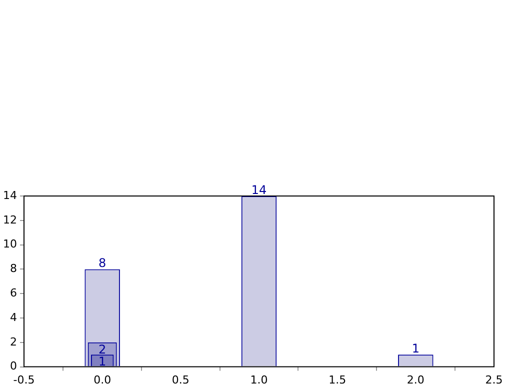  Describe the element at coordinates (13, 317) in the screenshot. I see `y-tick-label: 4` at that location.